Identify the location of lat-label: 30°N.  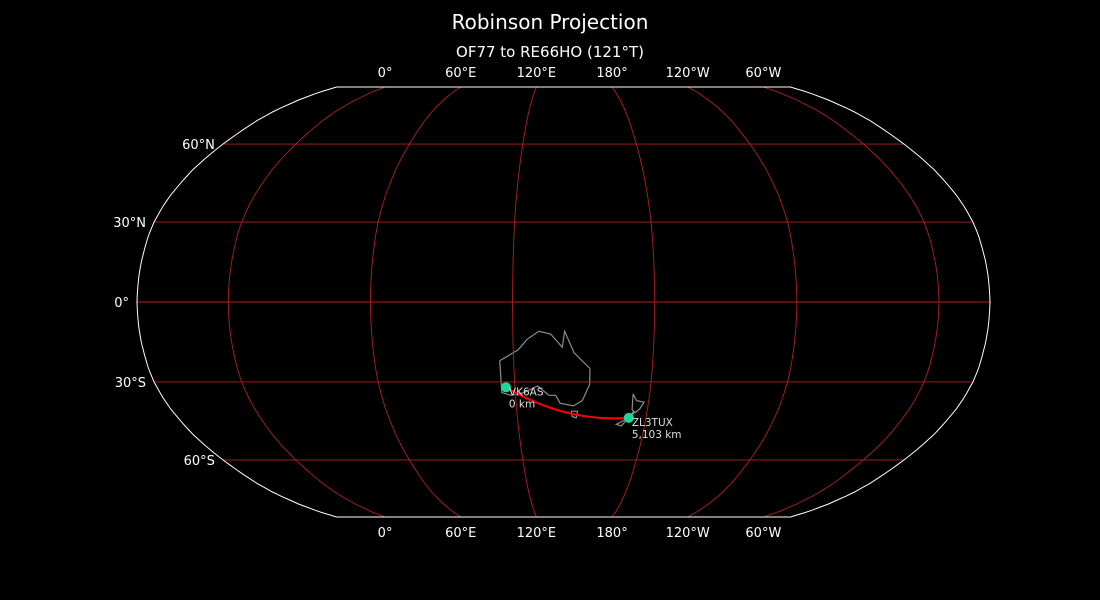
(129, 223).